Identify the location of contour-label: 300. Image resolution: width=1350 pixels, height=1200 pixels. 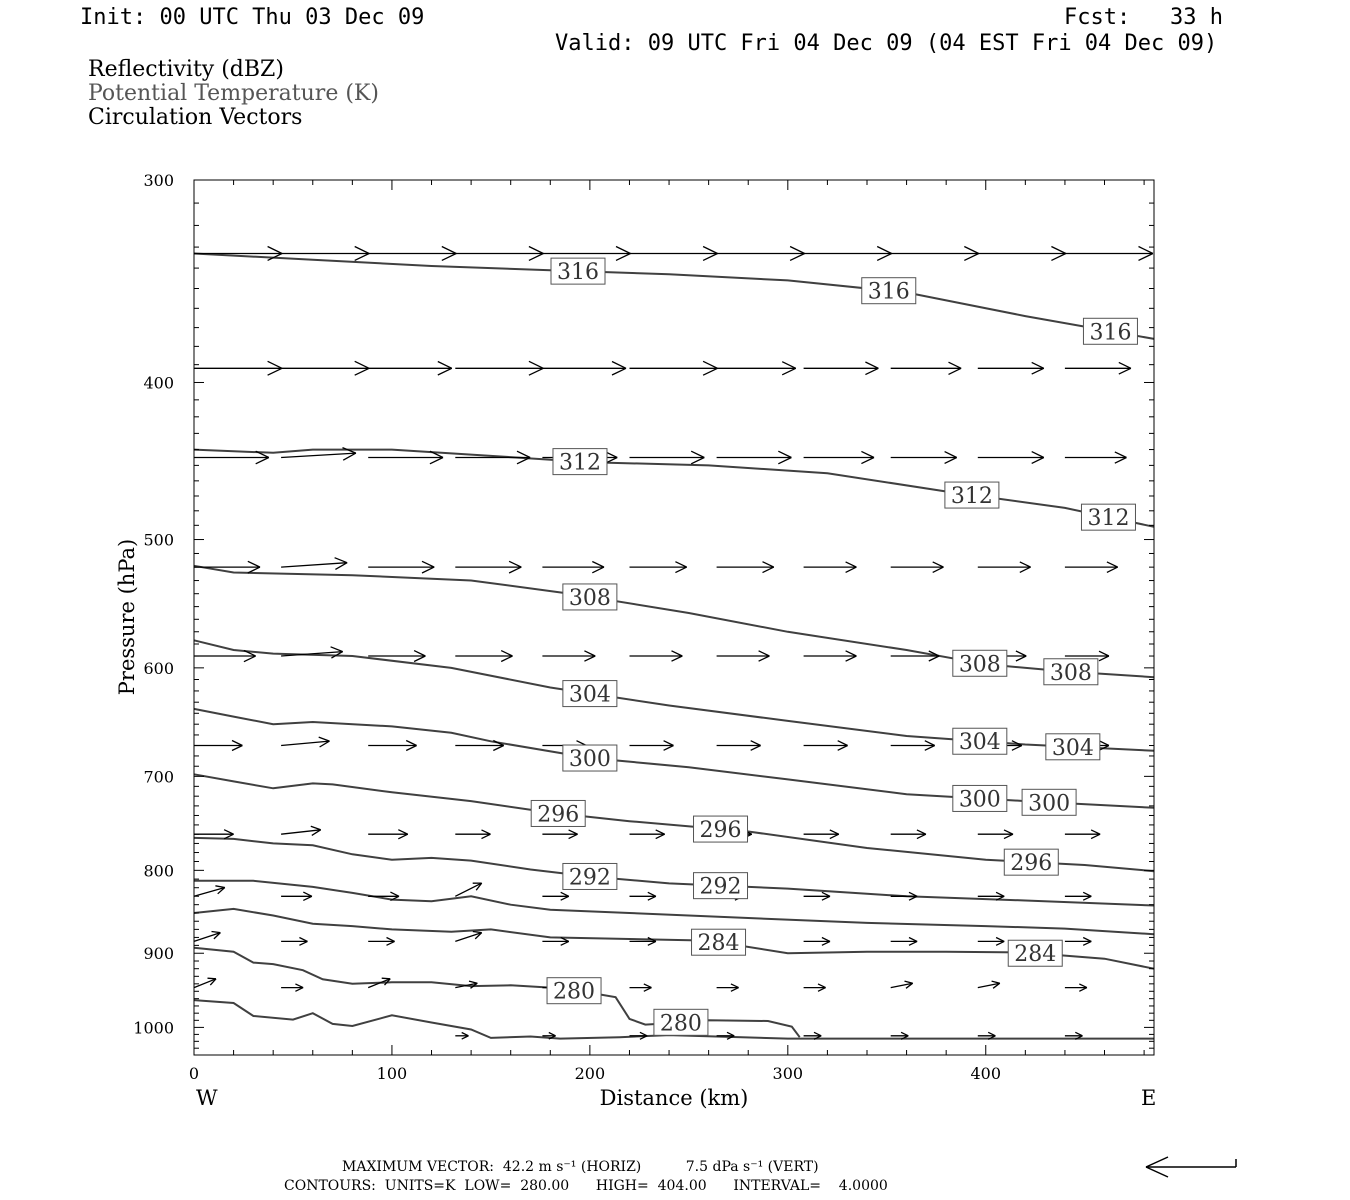
(590, 759).